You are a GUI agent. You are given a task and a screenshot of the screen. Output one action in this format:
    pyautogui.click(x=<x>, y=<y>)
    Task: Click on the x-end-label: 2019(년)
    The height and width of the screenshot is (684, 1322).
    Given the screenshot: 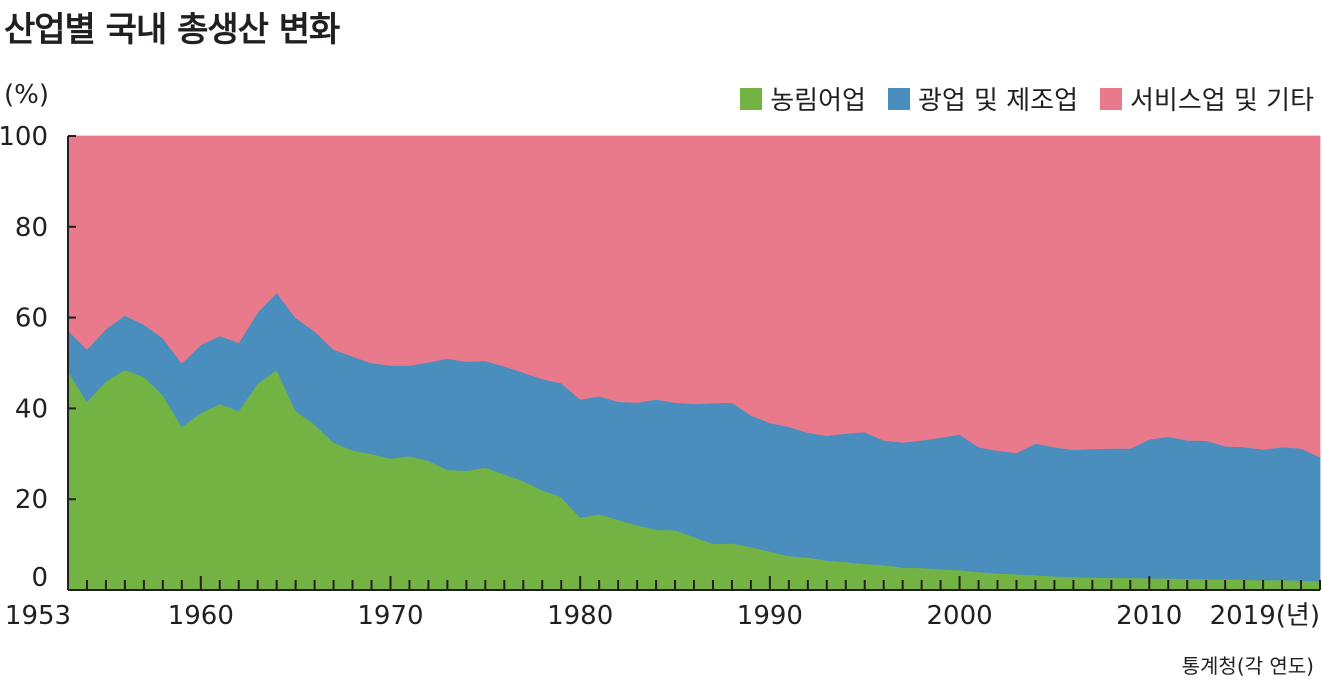 What is the action you would take?
    pyautogui.click(x=1265, y=616)
    